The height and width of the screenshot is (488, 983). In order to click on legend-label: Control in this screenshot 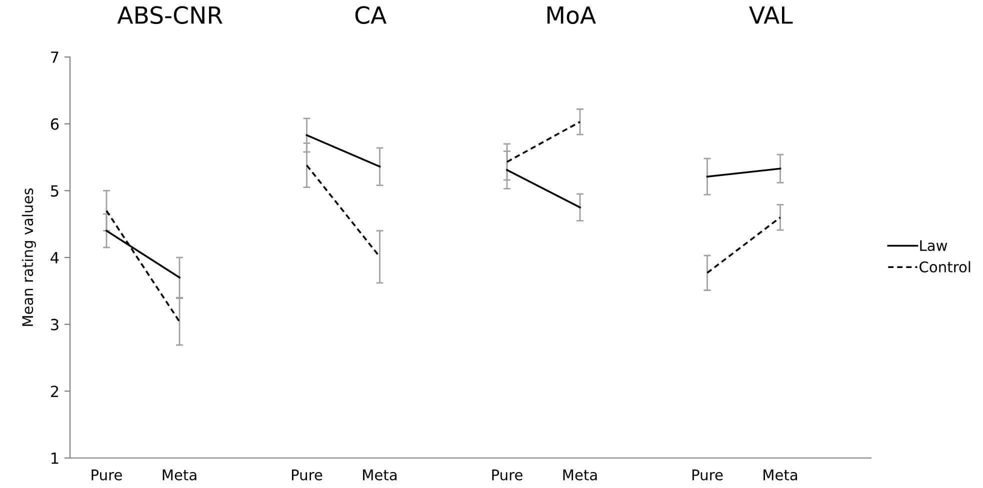, I will do `click(945, 266)`.